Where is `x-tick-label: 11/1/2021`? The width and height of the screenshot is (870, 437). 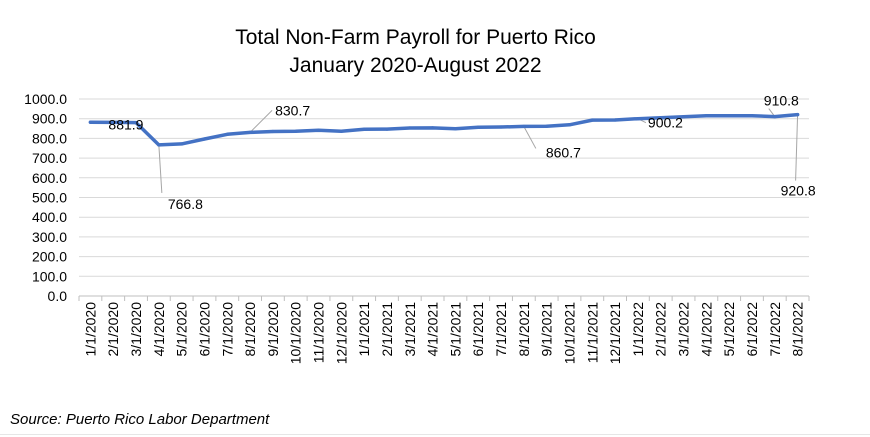 x-tick-label: 11/1/2021 is located at coordinates (592, 332).